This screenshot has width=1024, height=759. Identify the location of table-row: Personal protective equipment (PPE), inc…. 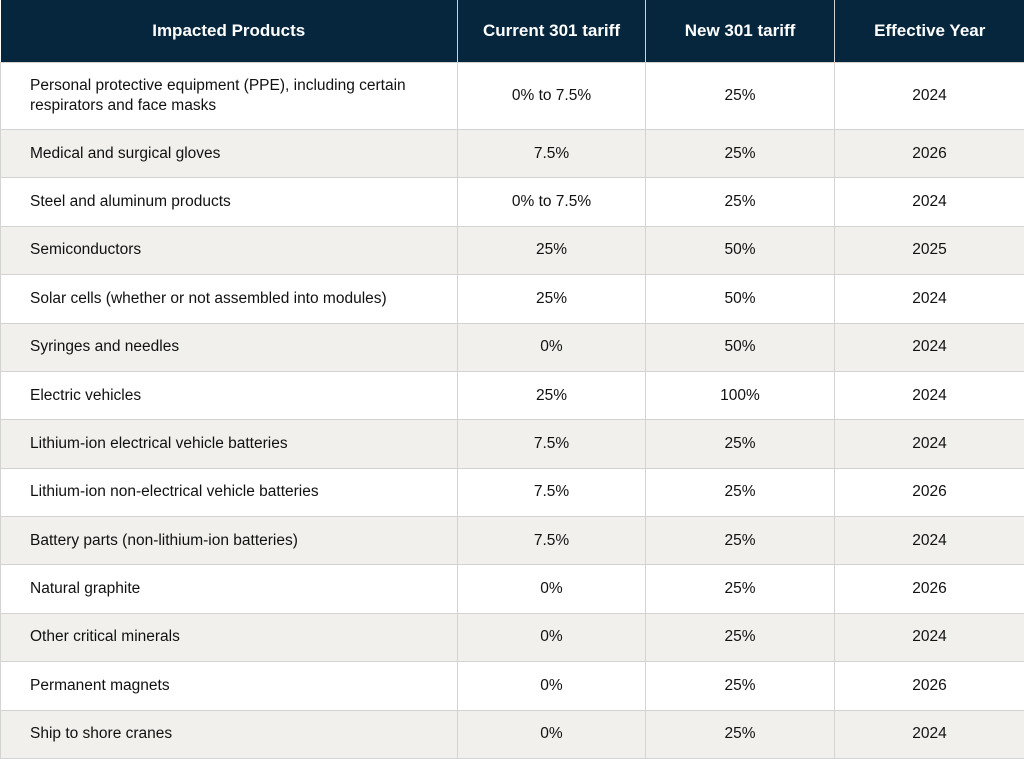
(512, 95).